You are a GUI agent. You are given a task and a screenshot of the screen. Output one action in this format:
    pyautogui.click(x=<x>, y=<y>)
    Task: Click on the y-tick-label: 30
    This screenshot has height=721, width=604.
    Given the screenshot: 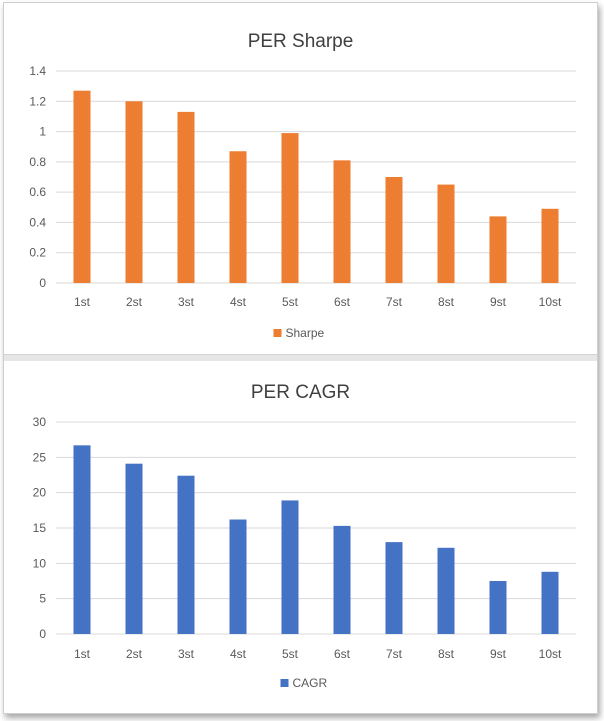 What is the action you would take?
    pyautogui.click(x=40, y=422)
    